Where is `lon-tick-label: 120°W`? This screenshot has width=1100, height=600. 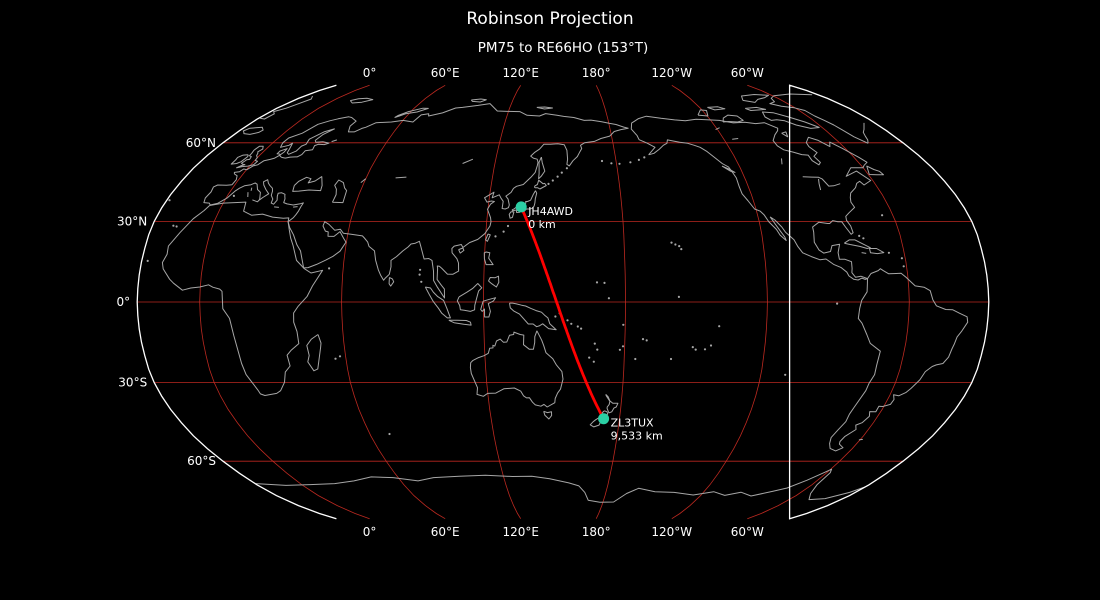 lon-tick-label: 120°W is located at coordinates (671, 532).